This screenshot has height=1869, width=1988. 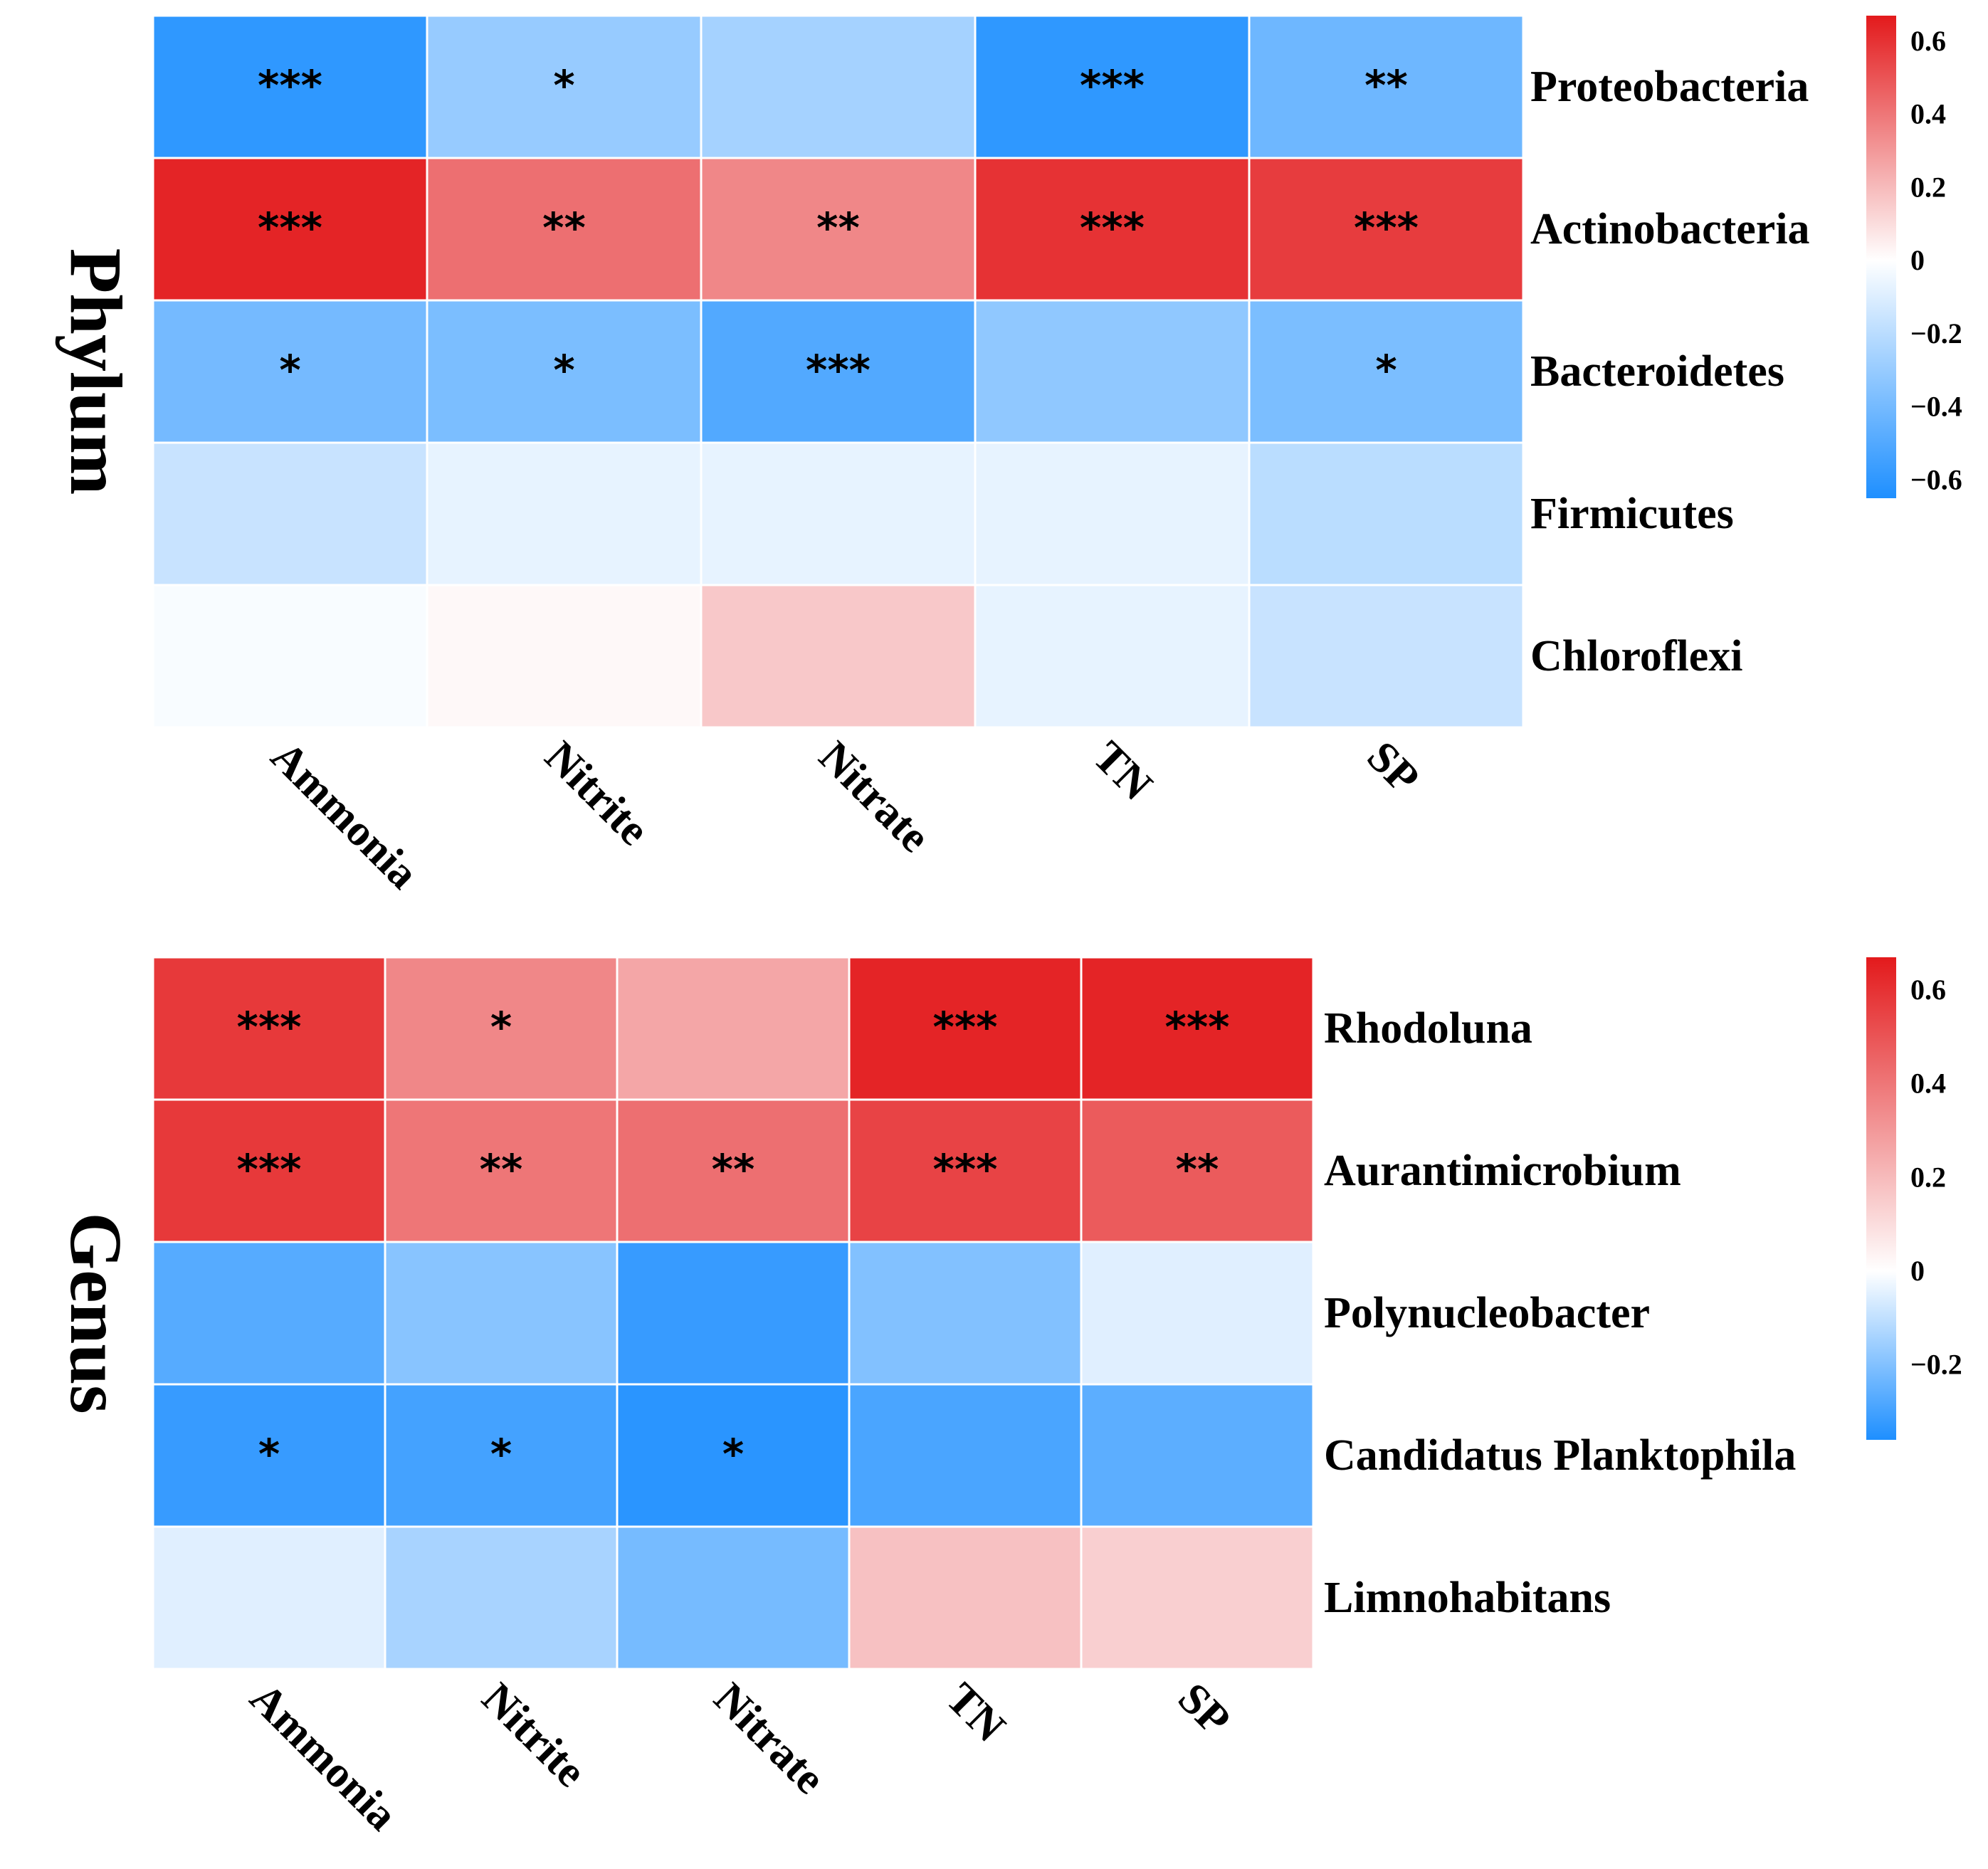 What do you see at coordinates (1657, 371) in the screenshot?
I see `row-label: Bacteroidetes` at bounding box center [1657, 371].